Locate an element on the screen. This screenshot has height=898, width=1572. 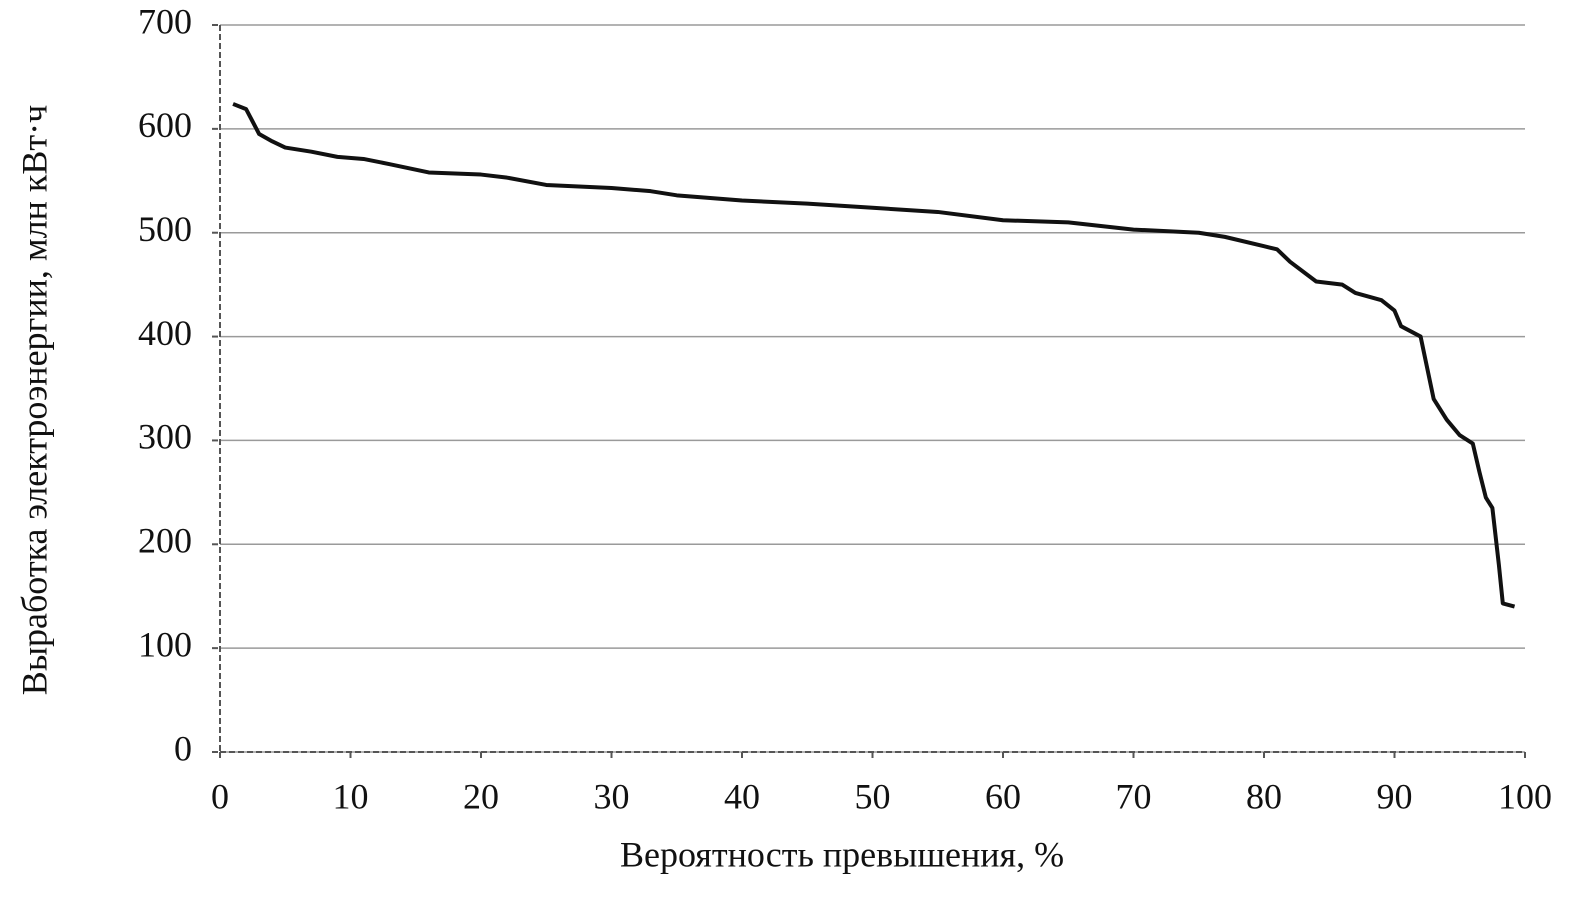
y-tick-label: 200 is located at coordinates (165, 541).